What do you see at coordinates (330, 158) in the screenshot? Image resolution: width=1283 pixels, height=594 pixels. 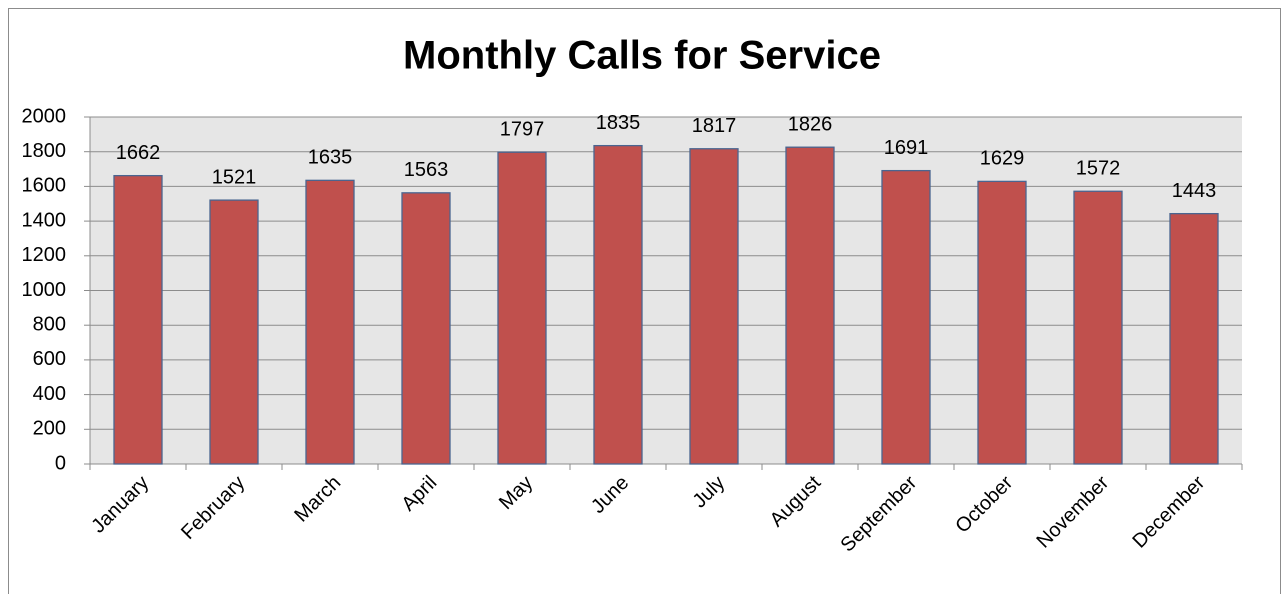 I see `data-label: 1635` at bounding box center [330, 158].